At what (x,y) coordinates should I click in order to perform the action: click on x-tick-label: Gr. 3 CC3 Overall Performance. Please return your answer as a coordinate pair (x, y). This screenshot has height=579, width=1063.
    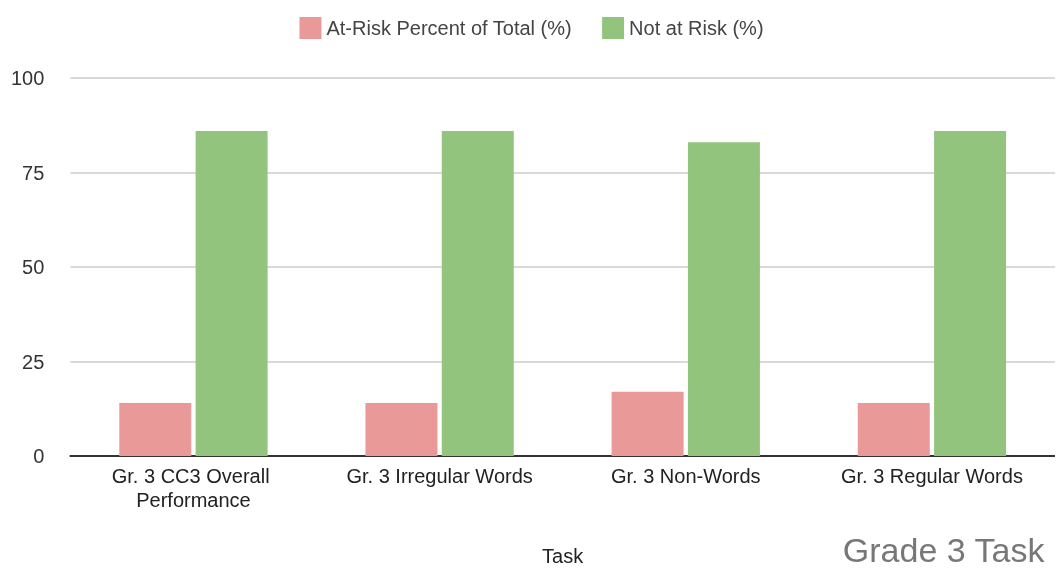
    Looking at the image, I should click on (193, 488).